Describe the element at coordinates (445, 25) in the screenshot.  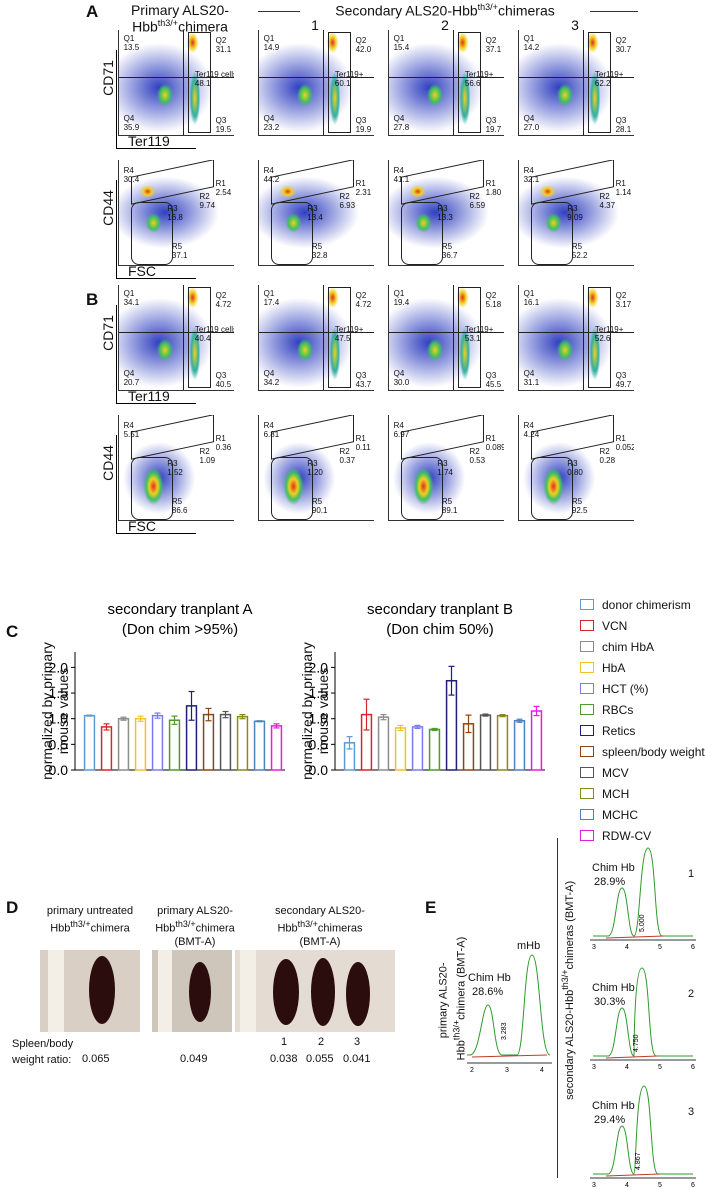
I see `column-number: 2` at that location.